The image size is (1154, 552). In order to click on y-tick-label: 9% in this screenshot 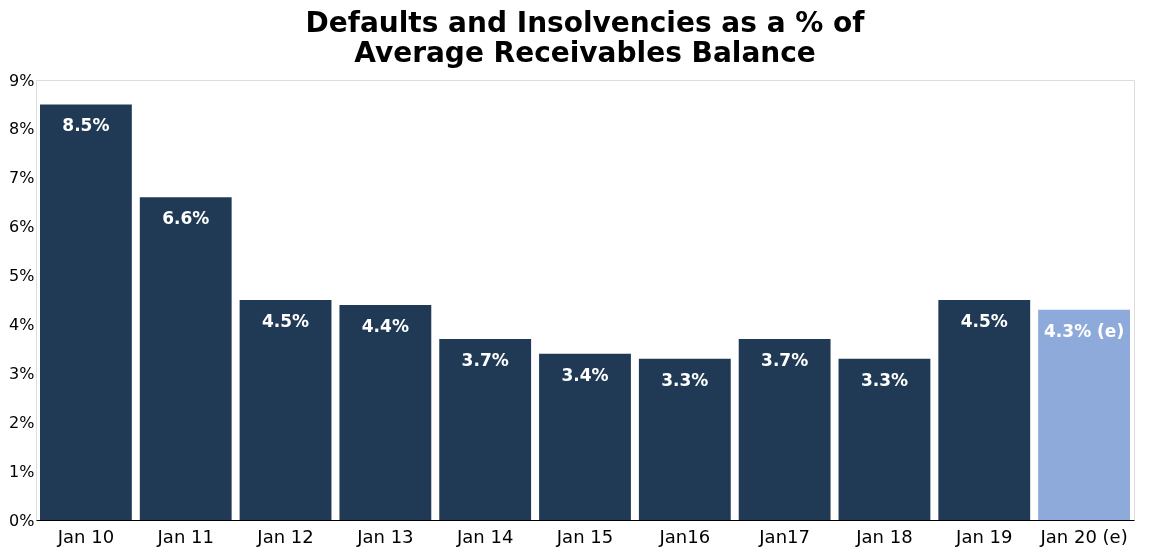, I will do `click(22, 80)`.